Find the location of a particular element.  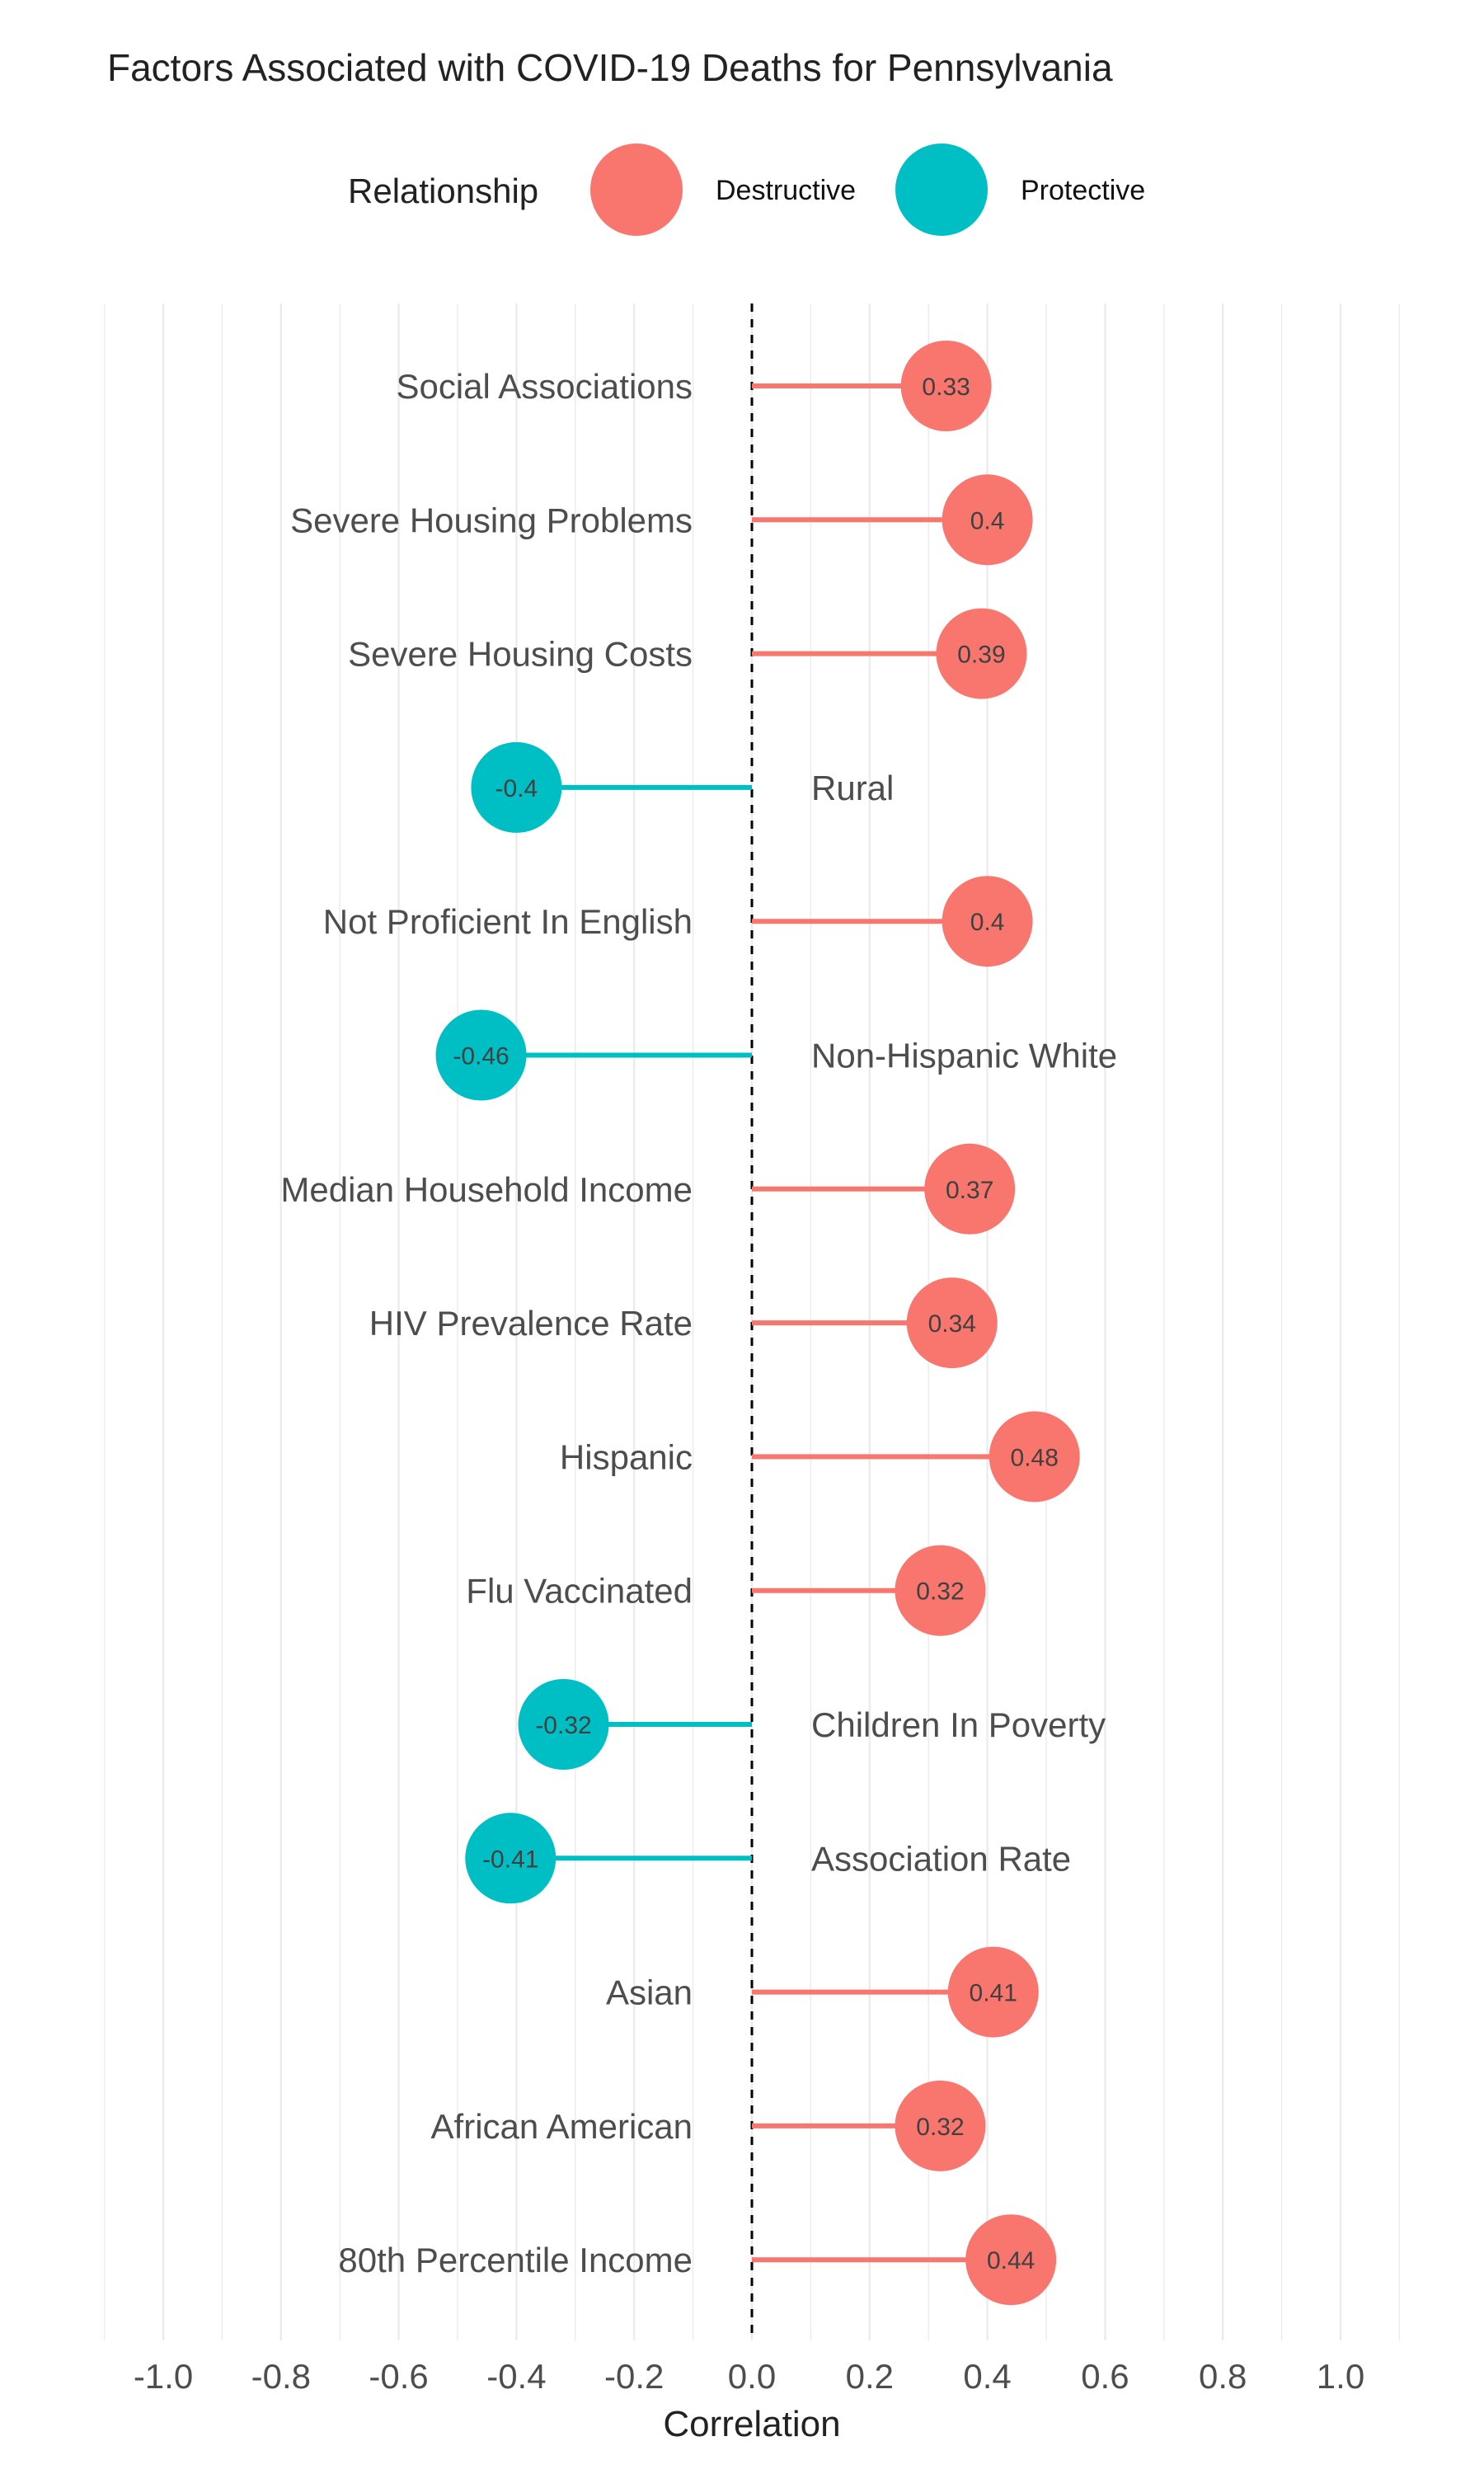

x-tick-label: -0.6 is located at coordinates (398, 2376).